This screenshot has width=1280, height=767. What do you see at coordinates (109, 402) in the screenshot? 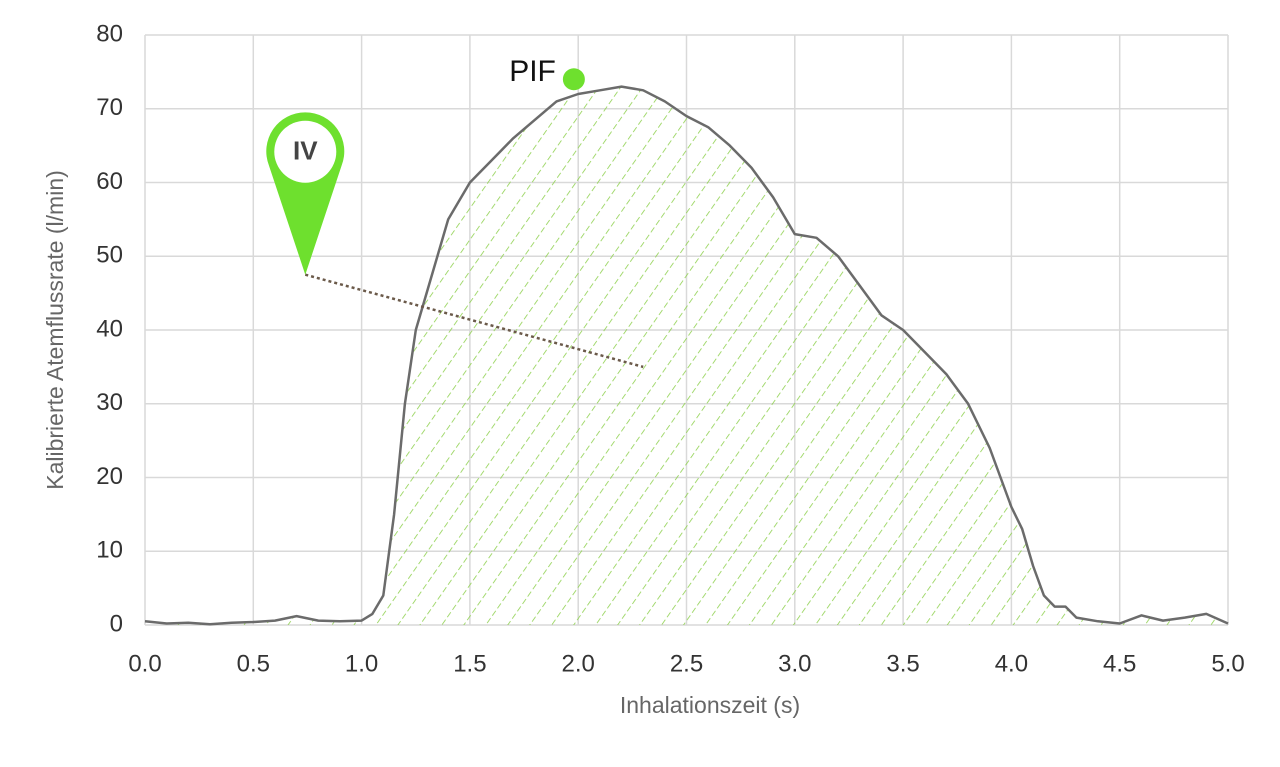
I see `y-tick-label: 30` at bounding box center [109, 402].